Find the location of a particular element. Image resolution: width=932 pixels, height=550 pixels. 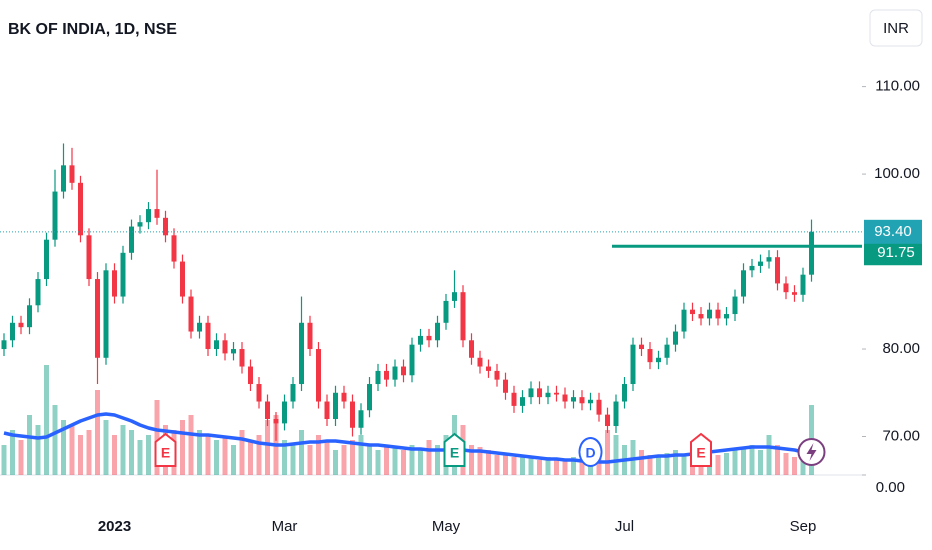

y-tick-label: 70.00 is located at coordinates (901, 435).